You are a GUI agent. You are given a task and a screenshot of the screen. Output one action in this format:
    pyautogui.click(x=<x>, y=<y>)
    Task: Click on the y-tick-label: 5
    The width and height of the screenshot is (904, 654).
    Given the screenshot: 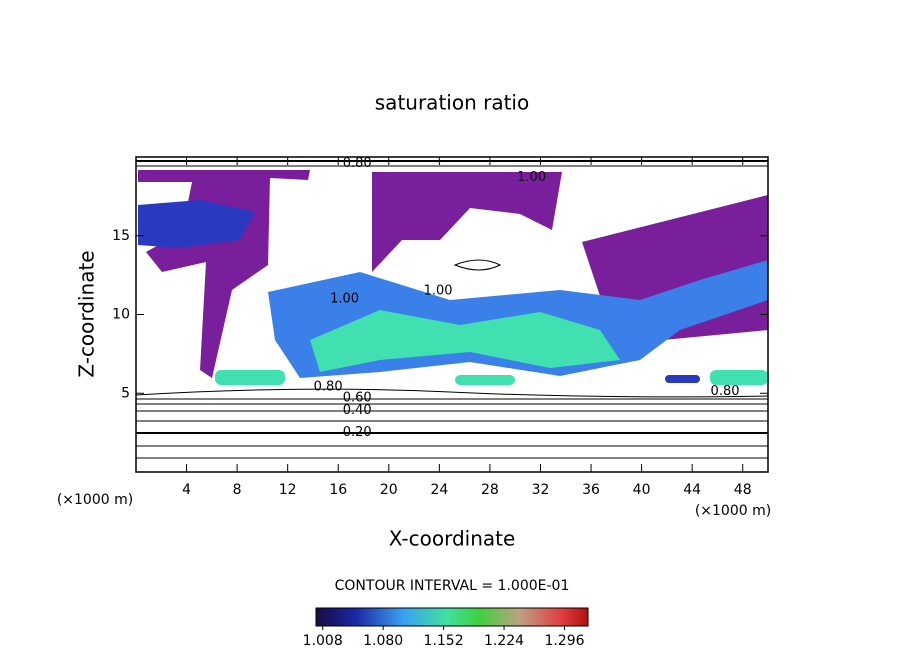 What is the action you would take?
    pyautogui.click(x=125, y=393)
    